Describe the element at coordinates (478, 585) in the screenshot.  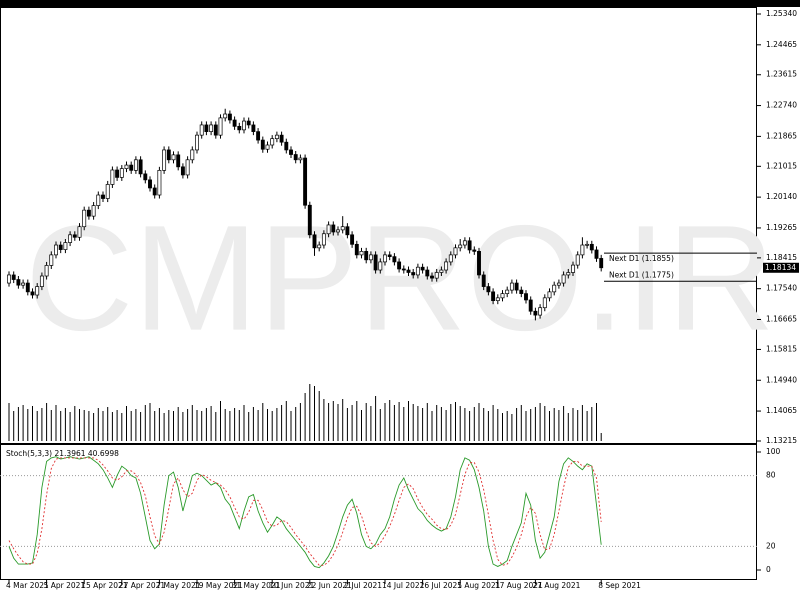
I see `x-tick-label: 5 Aug 2021` at that location.